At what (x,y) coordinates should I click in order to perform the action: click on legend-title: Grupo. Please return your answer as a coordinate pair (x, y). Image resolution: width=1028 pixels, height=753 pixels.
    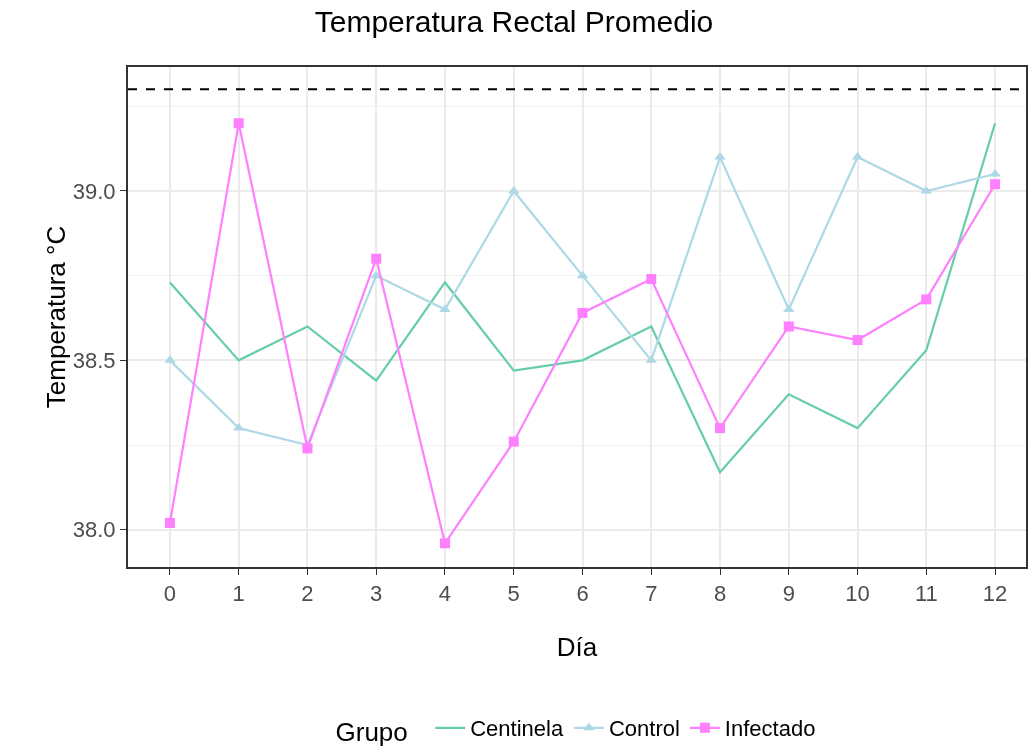
    Looking at the image, I should click on (379, 731).